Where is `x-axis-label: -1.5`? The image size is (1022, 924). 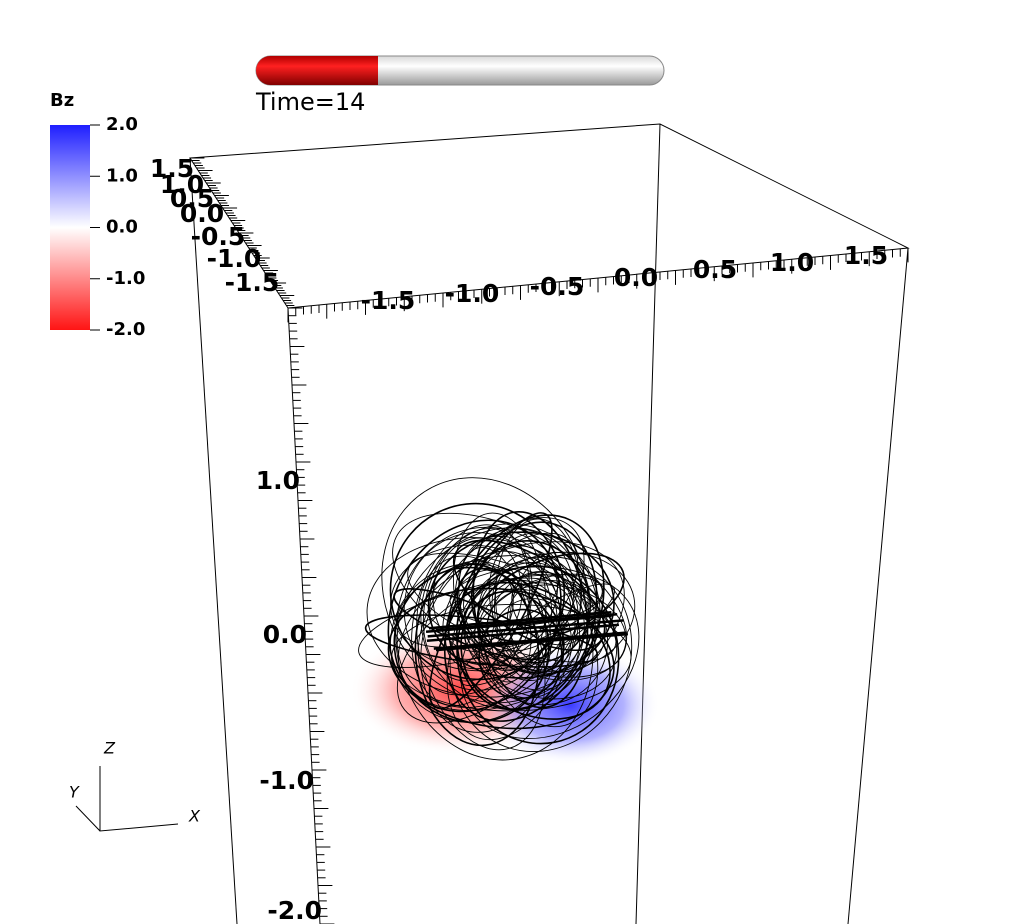
x-axis-label: -1.5 is located at coordinates (388, 300).